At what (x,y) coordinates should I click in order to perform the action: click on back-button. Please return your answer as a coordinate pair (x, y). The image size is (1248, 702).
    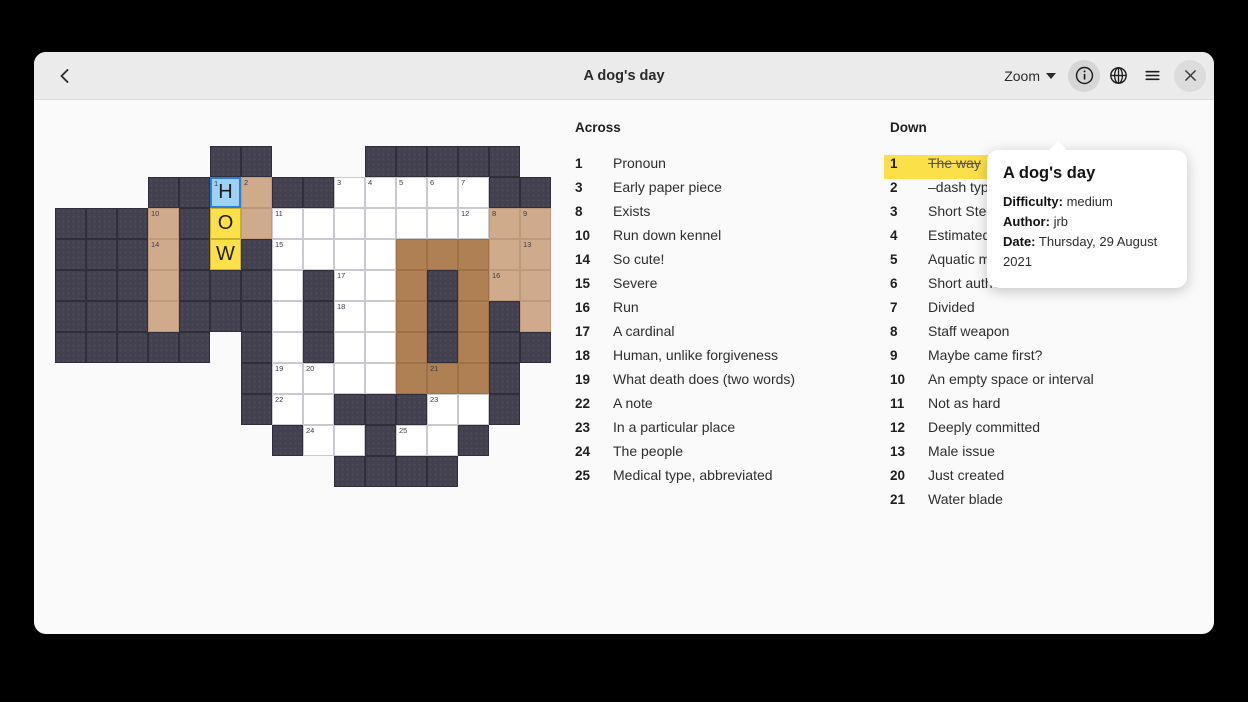
    Looking at the image, I should click on (64, 76).